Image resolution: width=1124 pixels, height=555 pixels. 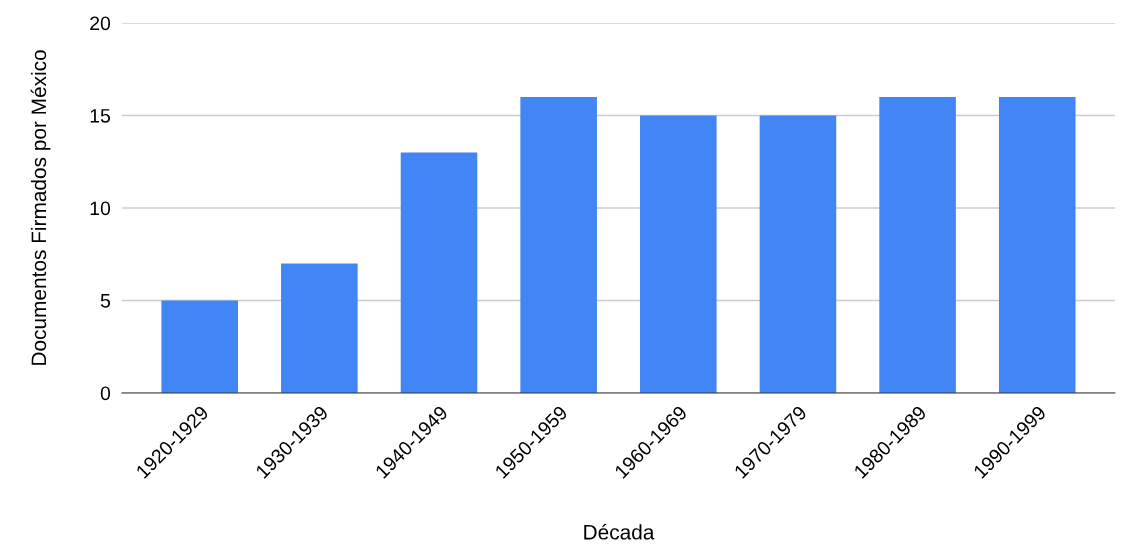 I want to click on x-axis-title: Década, so click(x=619, y=532).